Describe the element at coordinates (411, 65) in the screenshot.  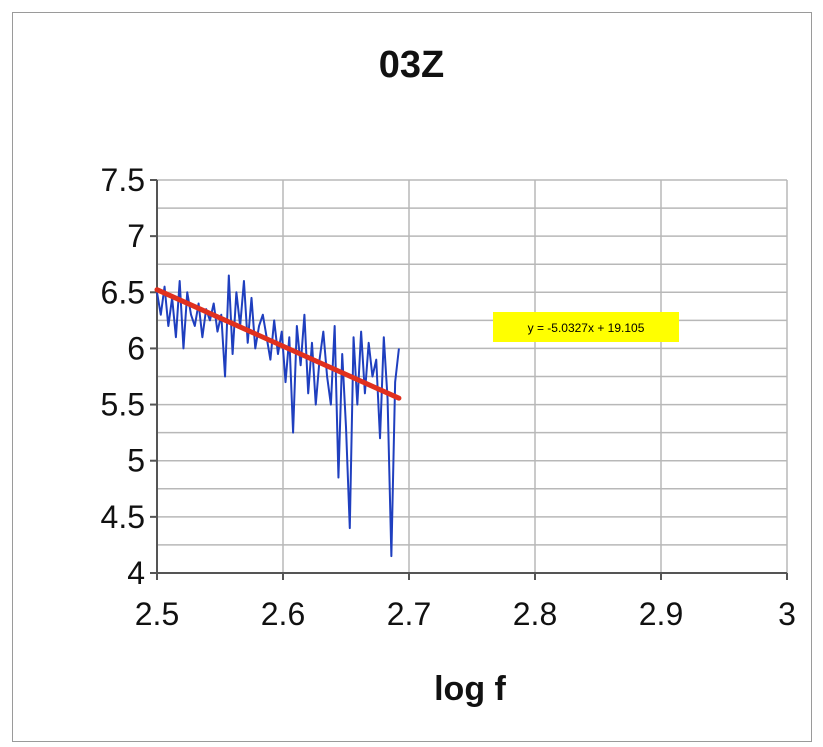
I see `chart-title: 03Z` at that location.